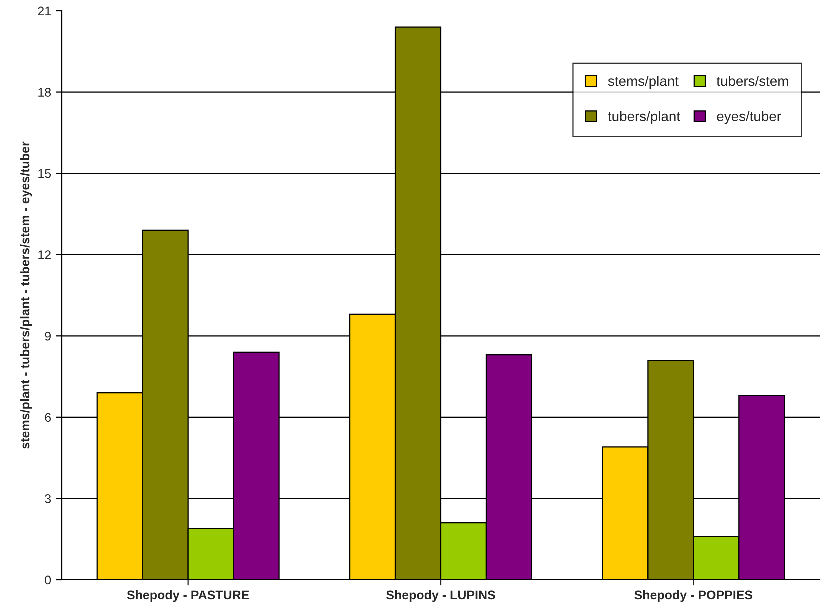 This screenshot has width=822, height=615. Describe the element at coordinates (48, 580) in the screenshot. I see `y-tick-label: 0` at that location.